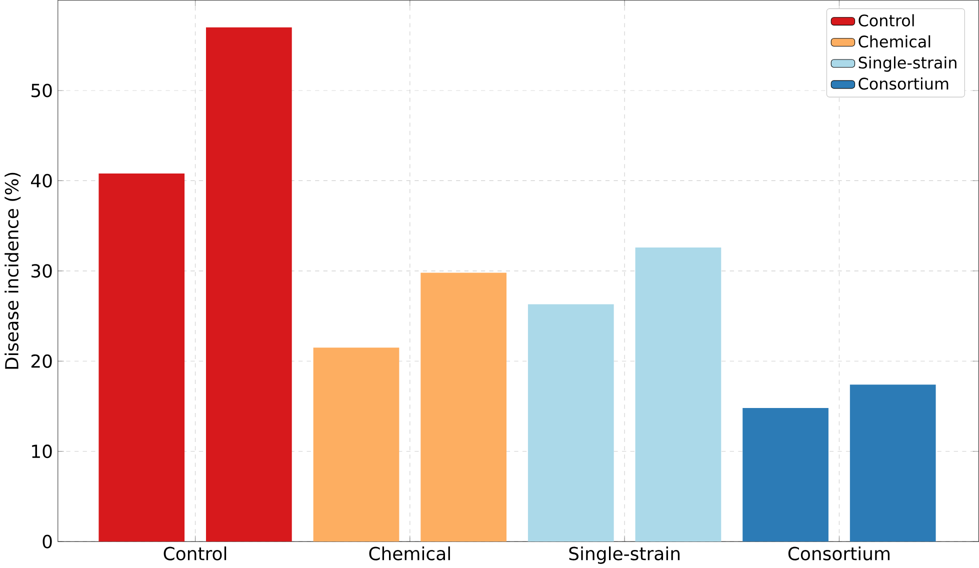 The height and width of the screenshot is (568, 979). I want to click on x-tick-label: Consortium, so click(839, 553).